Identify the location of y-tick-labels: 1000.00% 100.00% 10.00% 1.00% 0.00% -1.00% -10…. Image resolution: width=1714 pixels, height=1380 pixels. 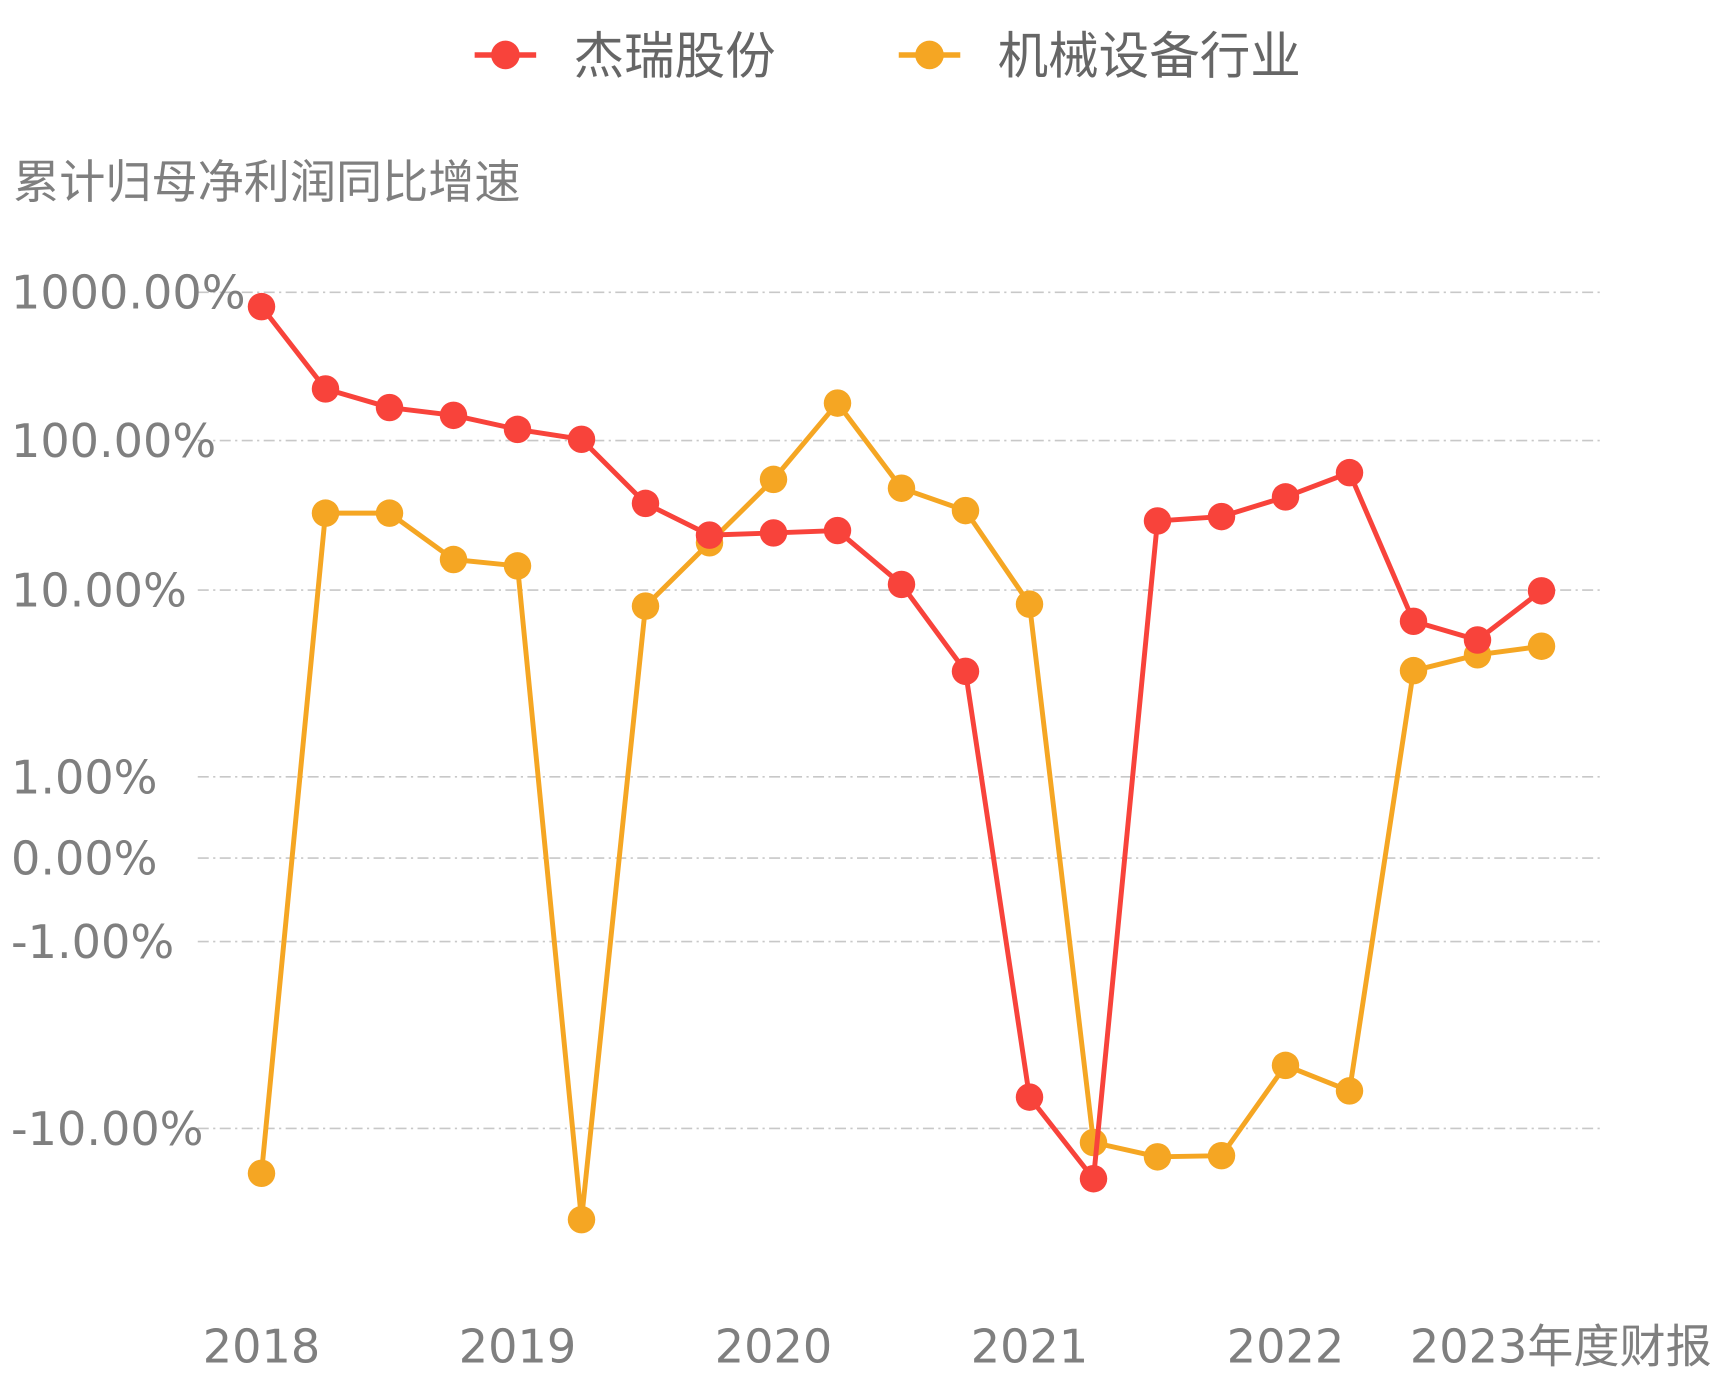
(128, 711).